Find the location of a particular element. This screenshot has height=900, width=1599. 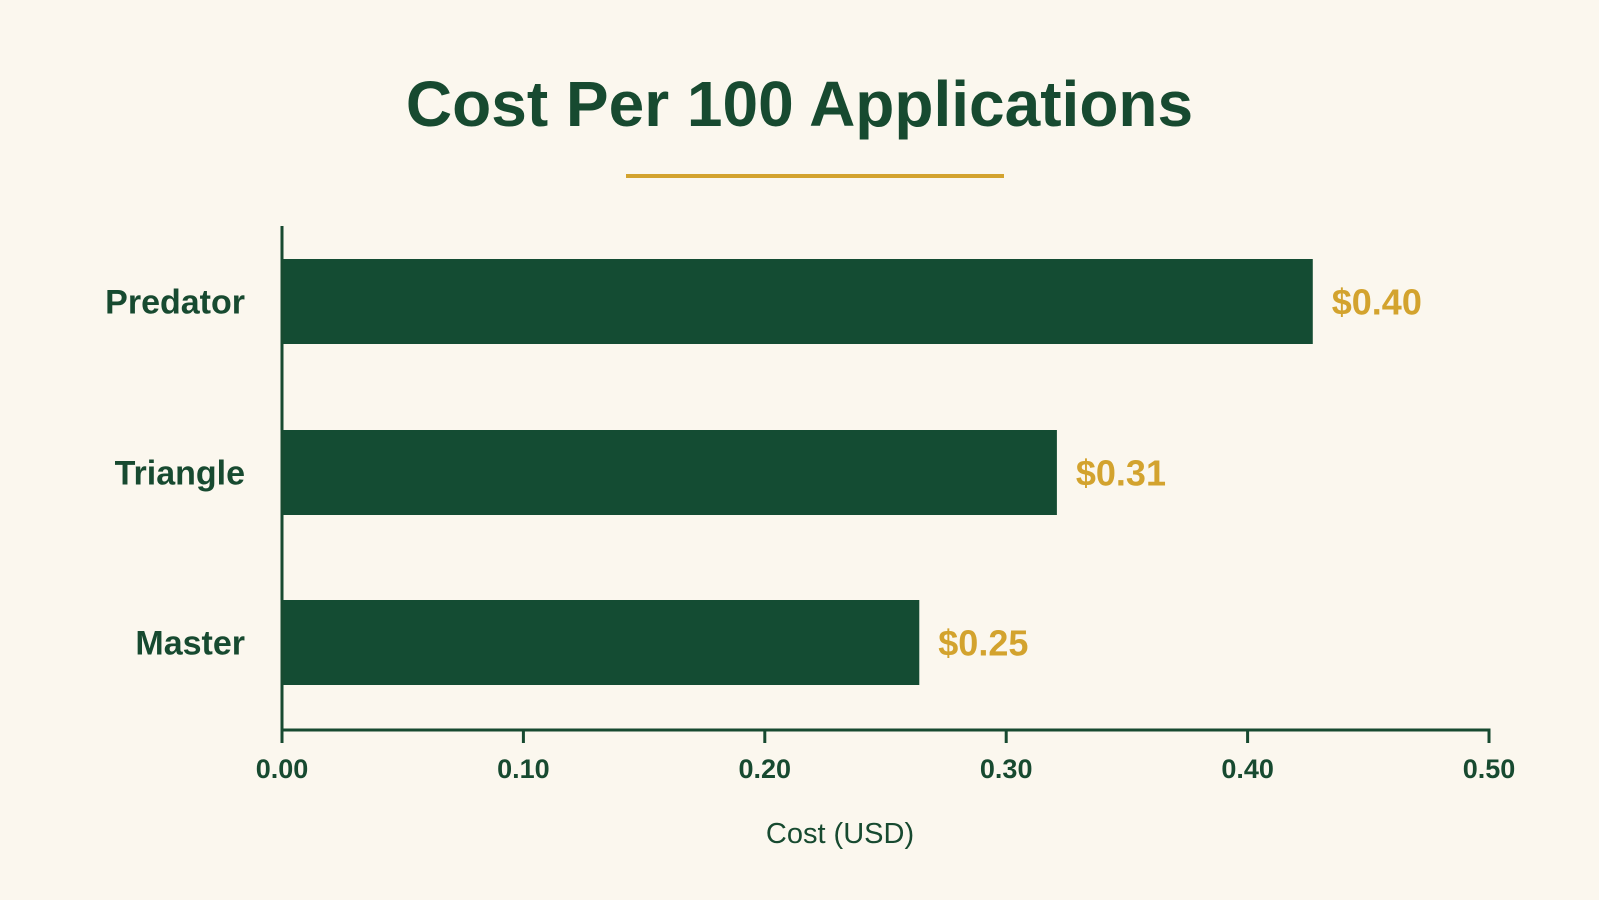

title-underline is located at coordinates (815, 176).